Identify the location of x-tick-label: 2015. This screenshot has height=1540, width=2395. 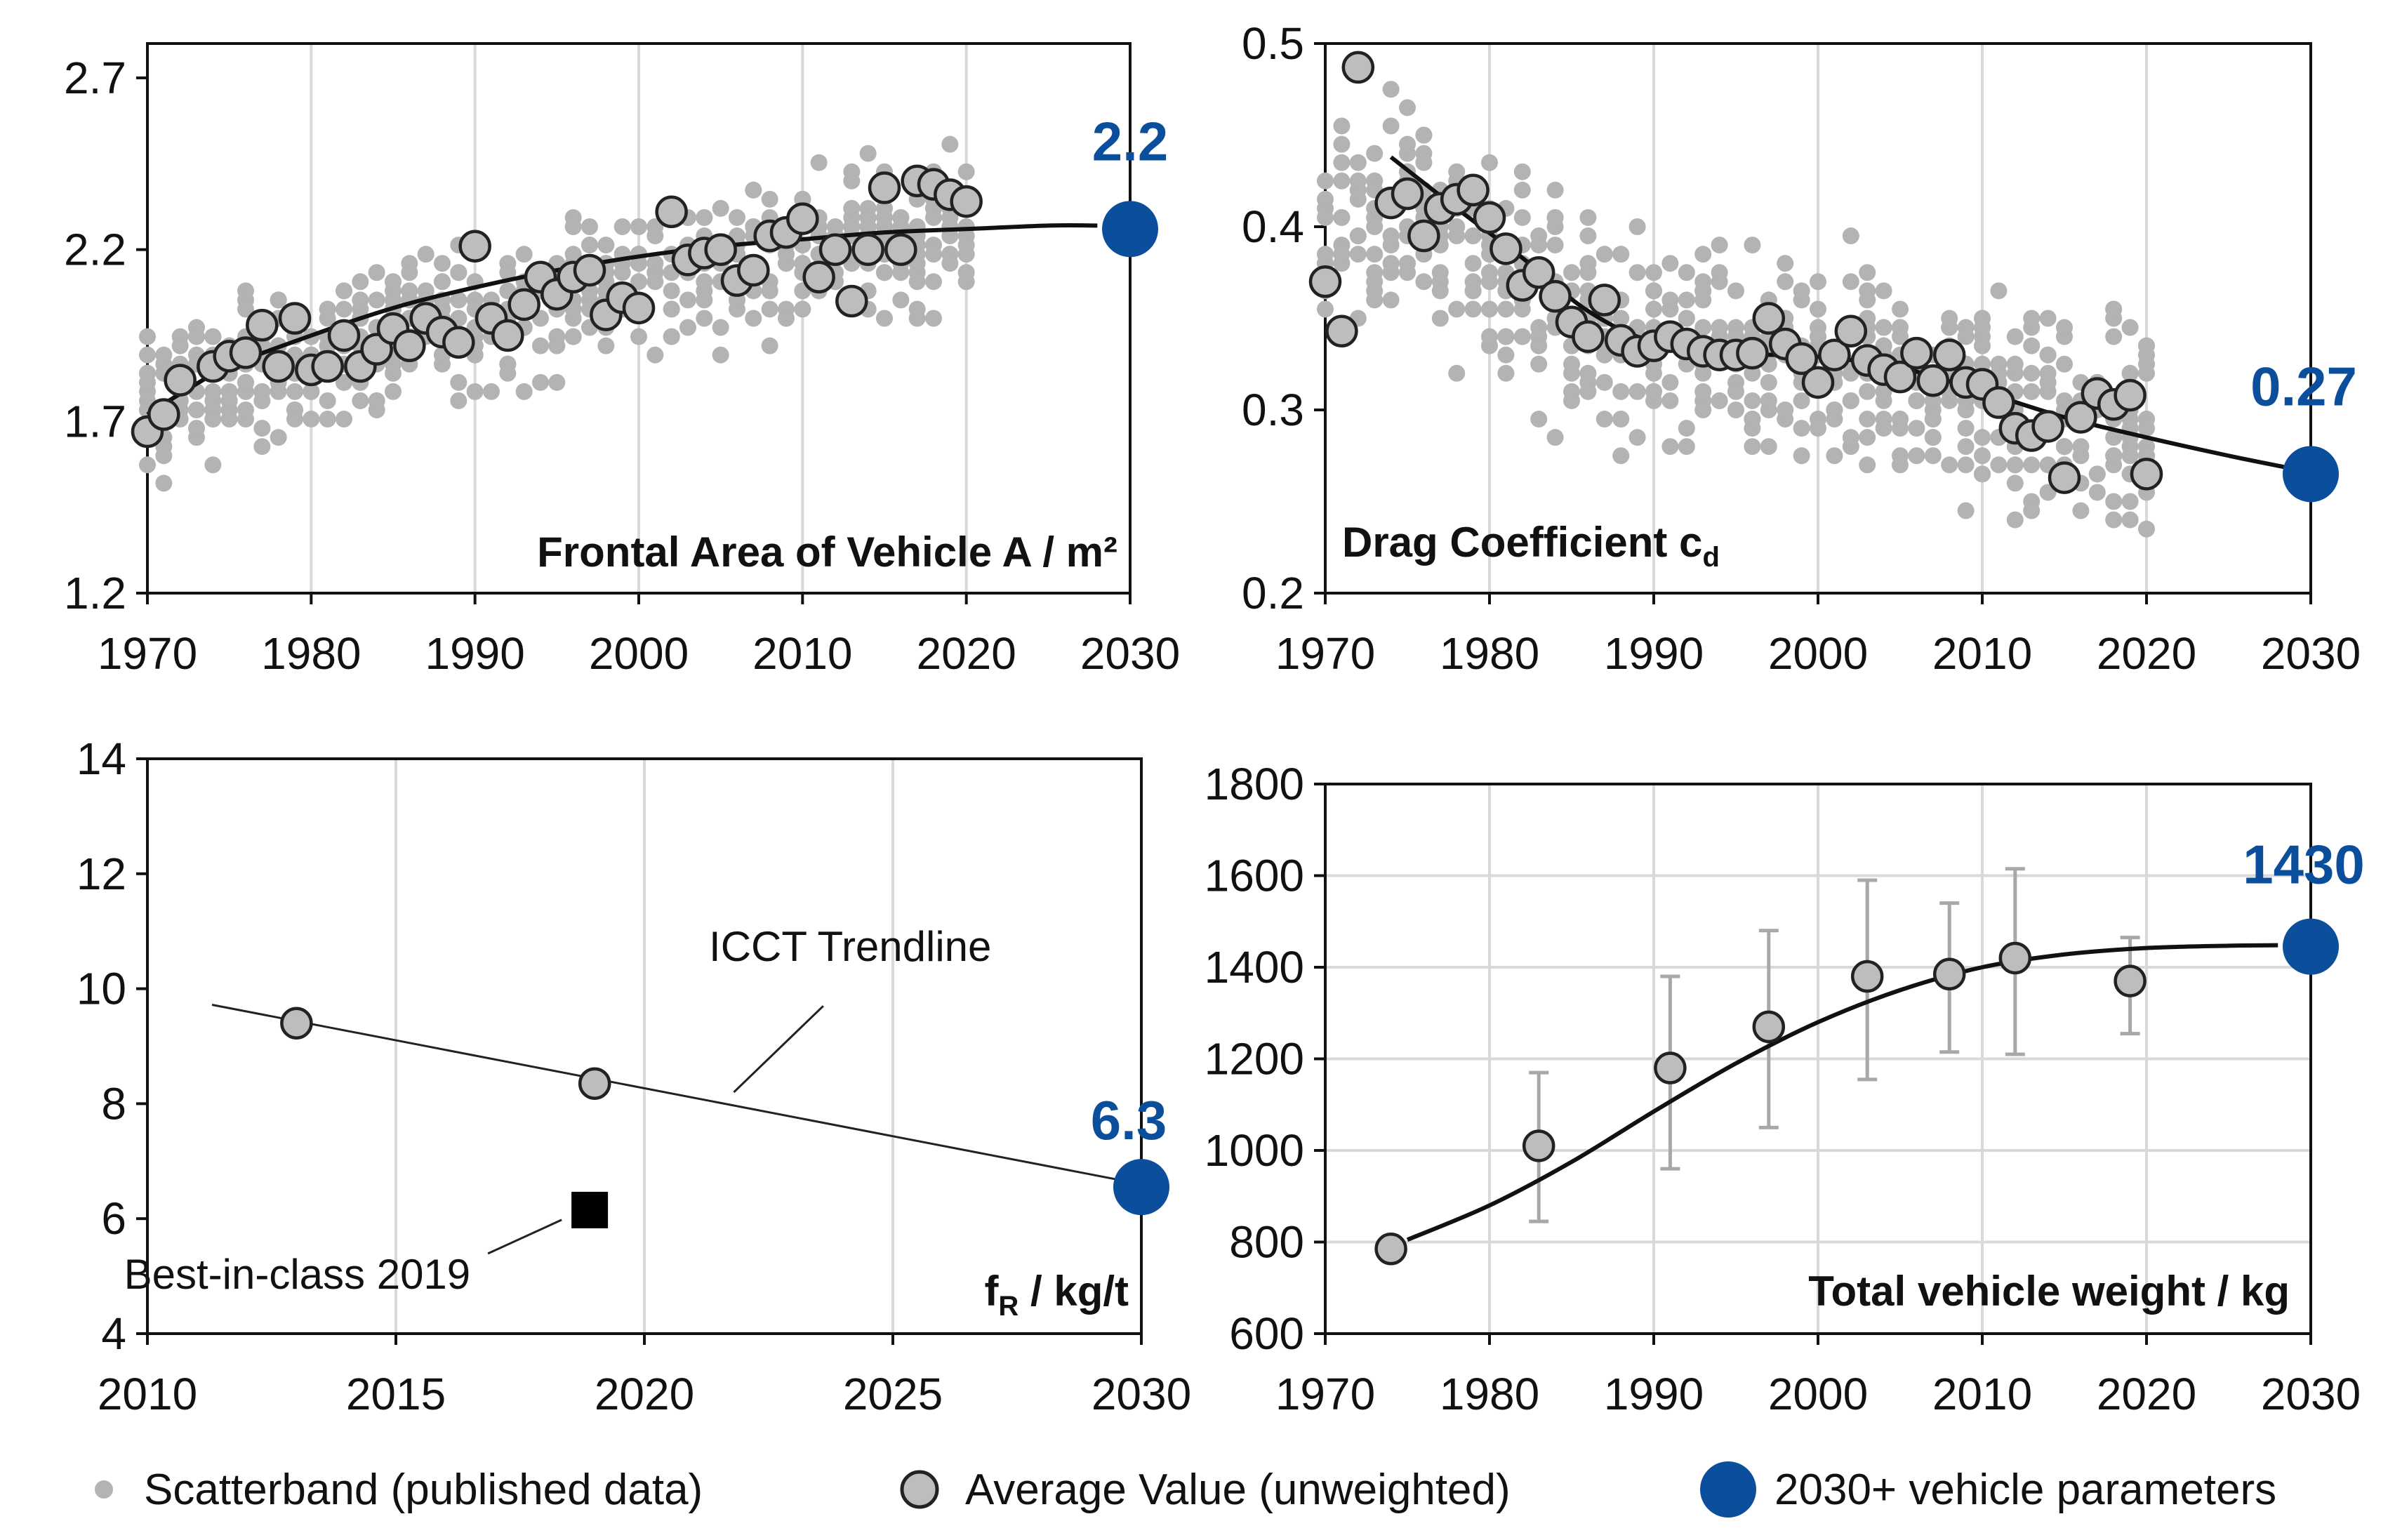
(396, 1394).